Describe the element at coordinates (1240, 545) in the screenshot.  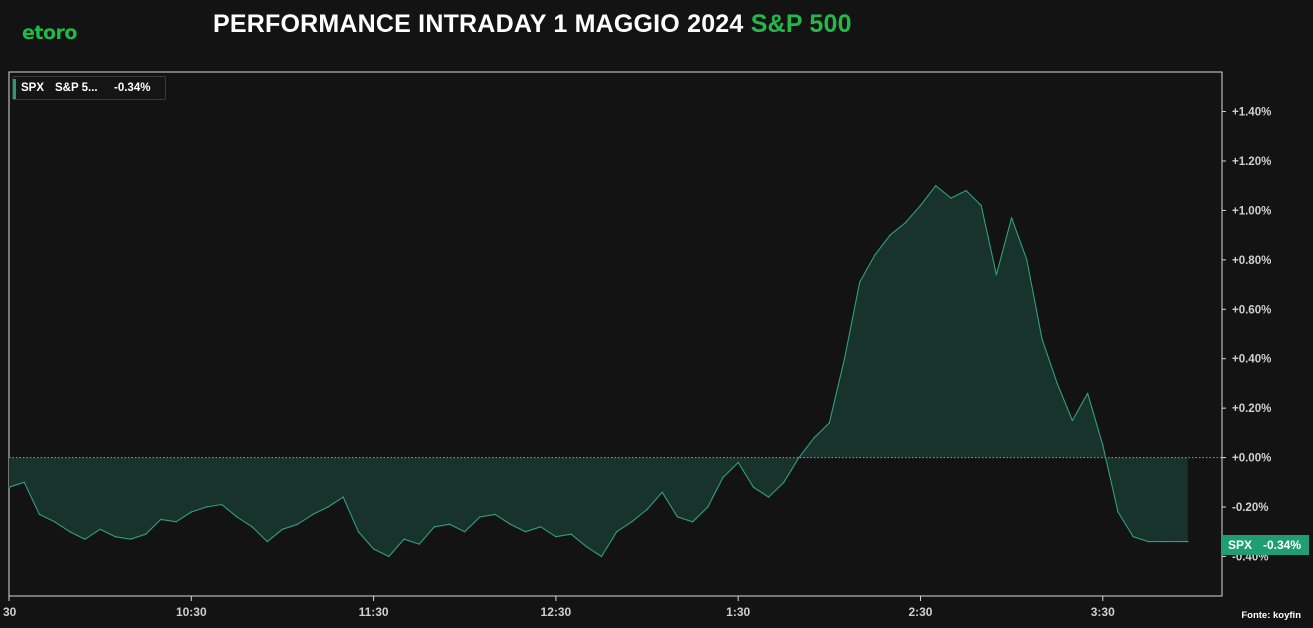
I see `badge-ticker: SPX` at that location.